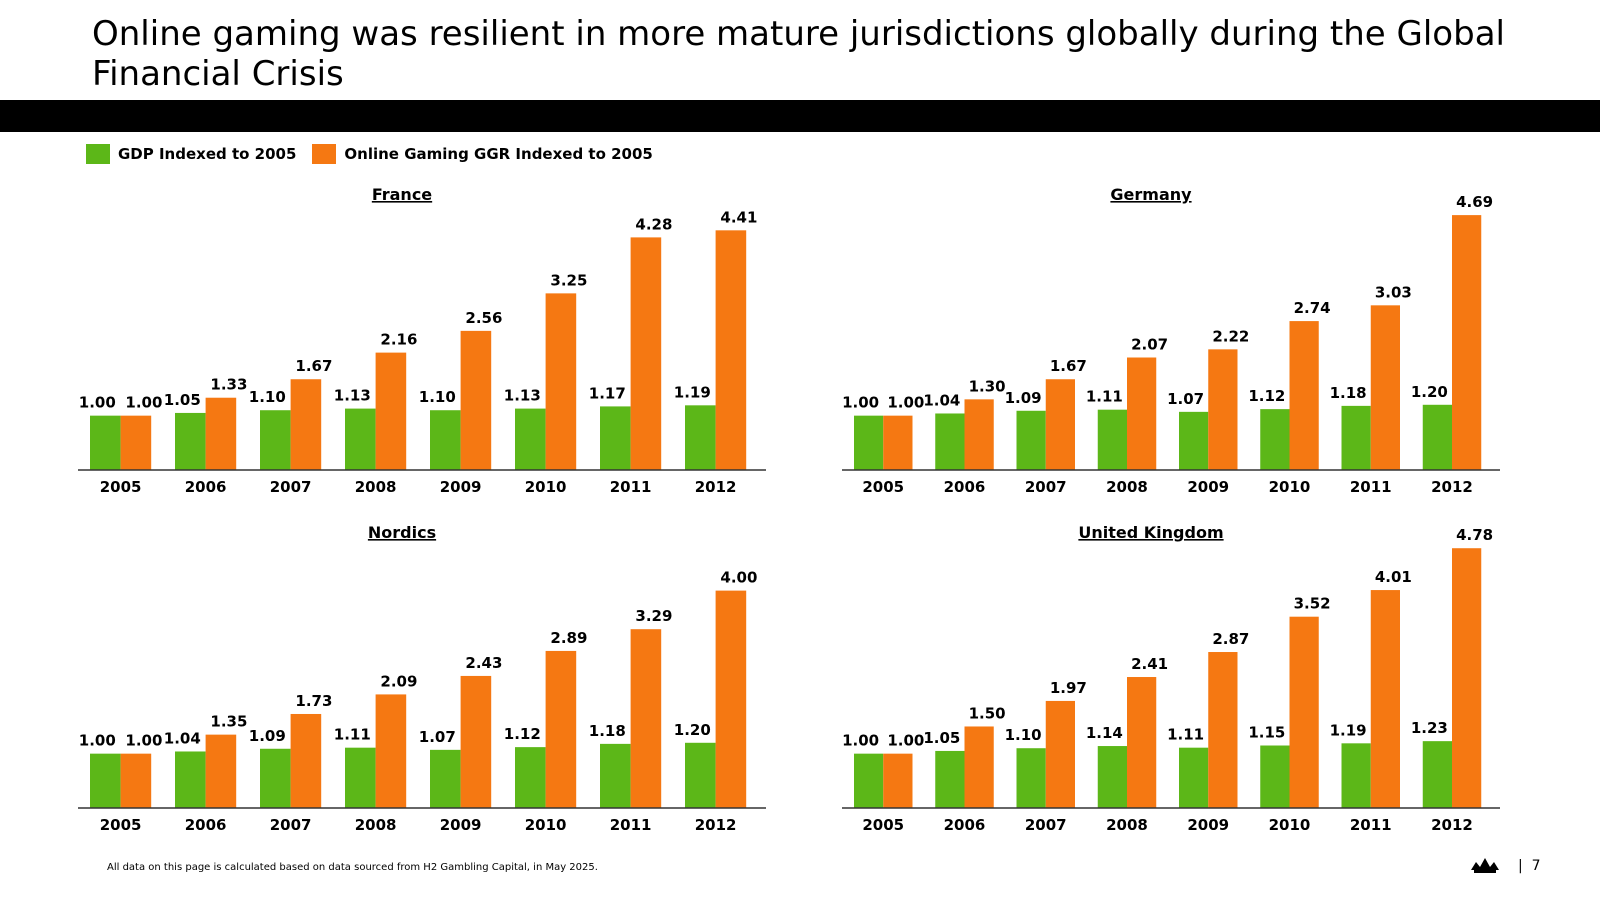 The height and width of the screenshot is (900, 1600). I want to click on nordics-gdp-label-2012: 1.20, so click(692, 730).